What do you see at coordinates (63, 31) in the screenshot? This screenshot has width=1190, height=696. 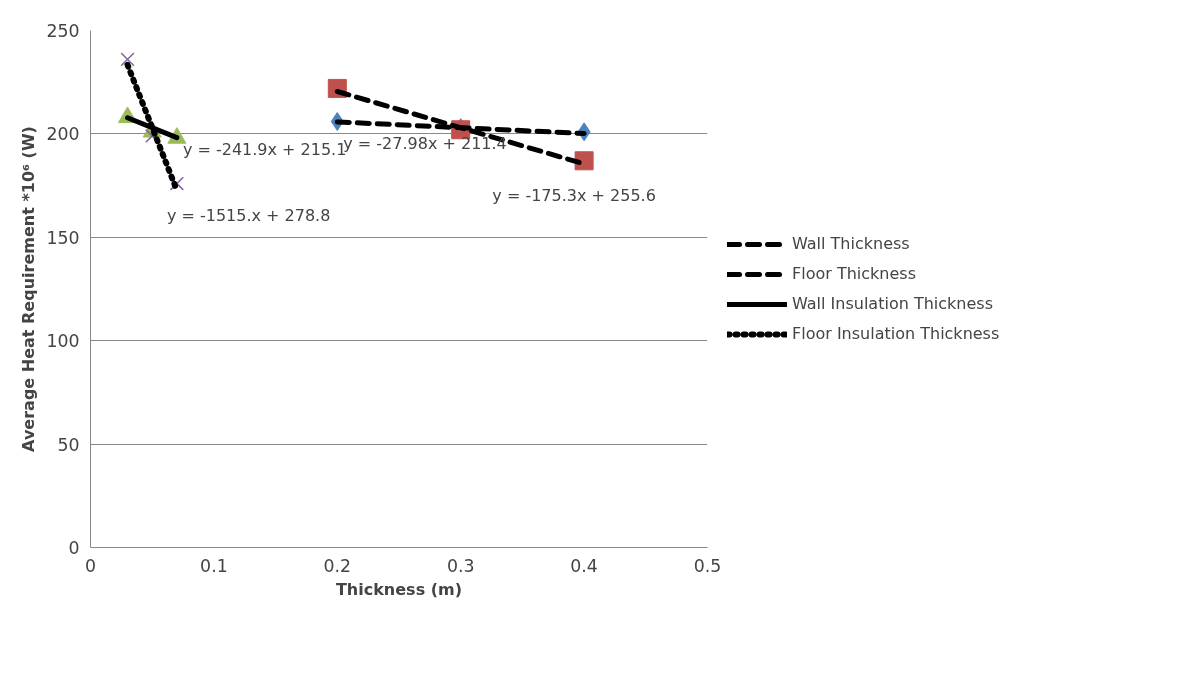 I see `y-tick-label: 250` at bounding box center [63, 31].